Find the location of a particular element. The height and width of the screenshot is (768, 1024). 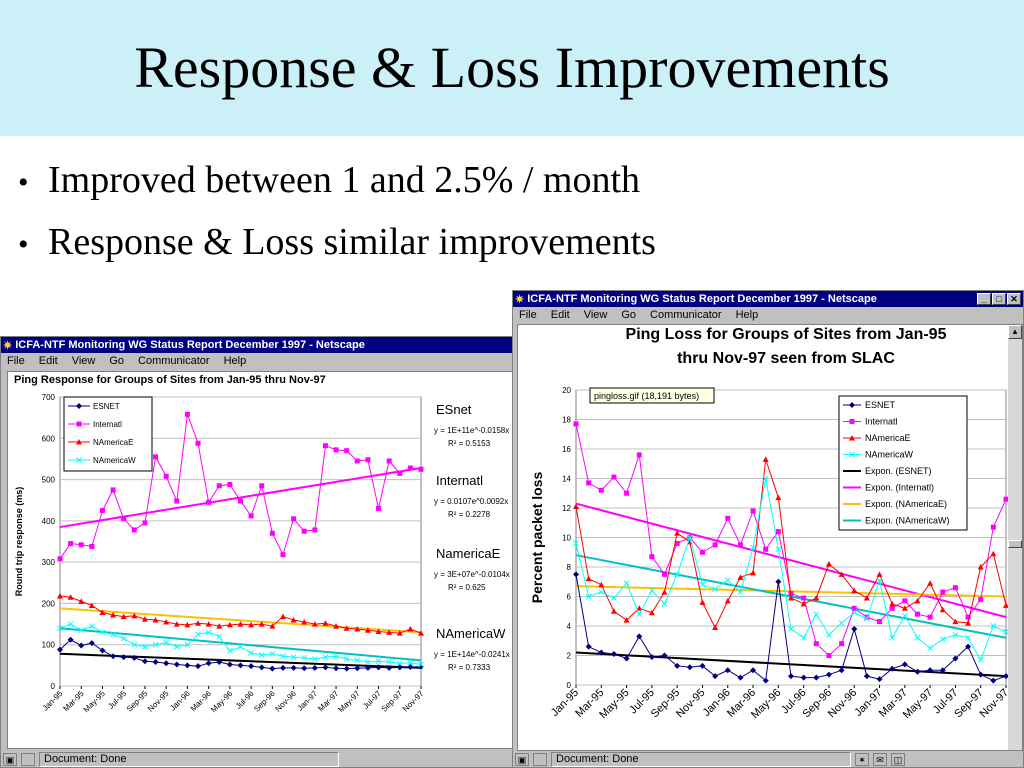

discussion-icon: ◫ is located at coordinates (898, 759).